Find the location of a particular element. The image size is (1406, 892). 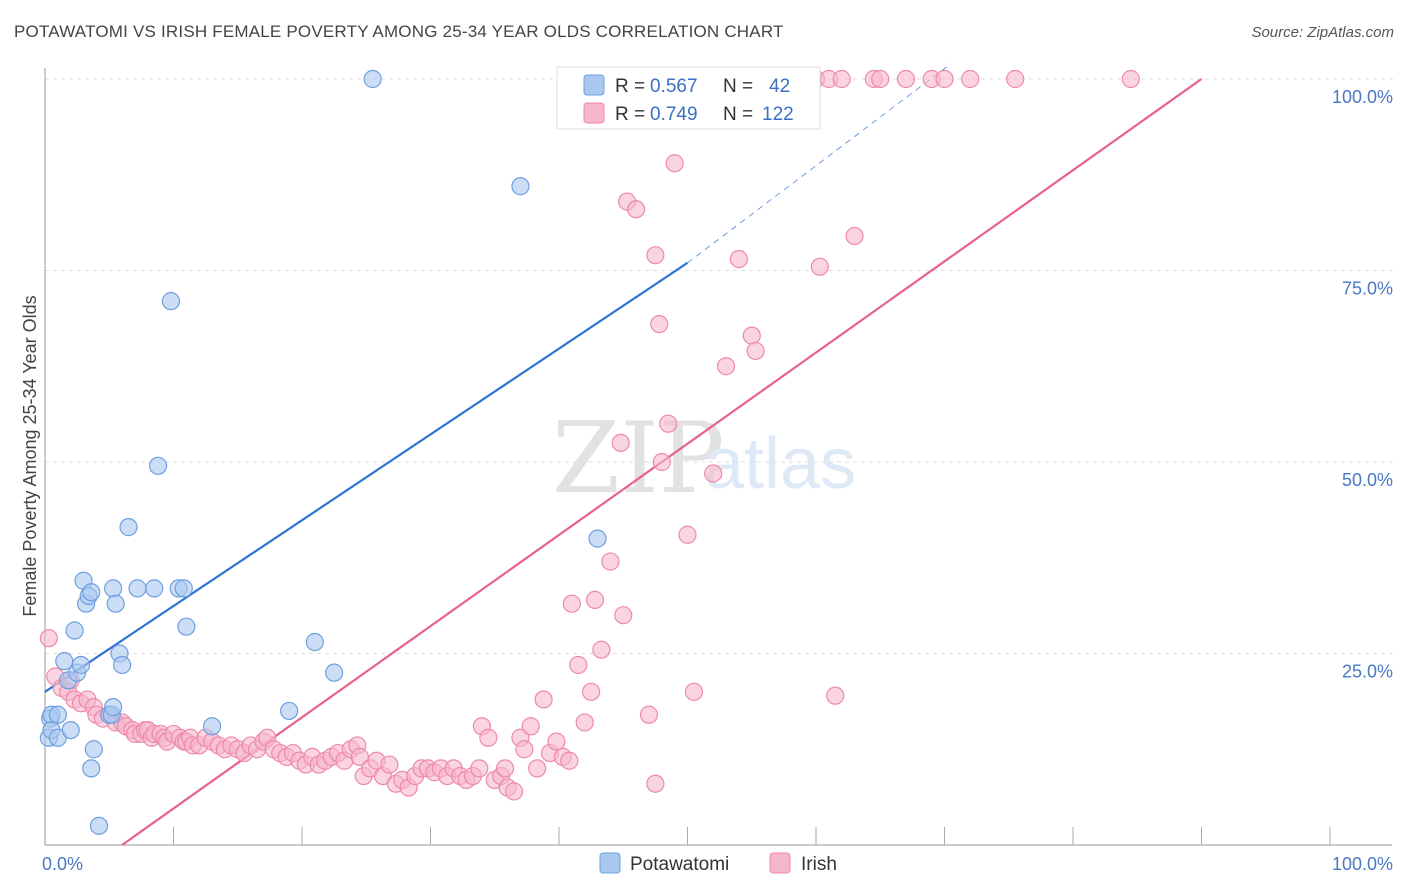

legend-n-value-2: 122 is located at coordinates (778, 114).